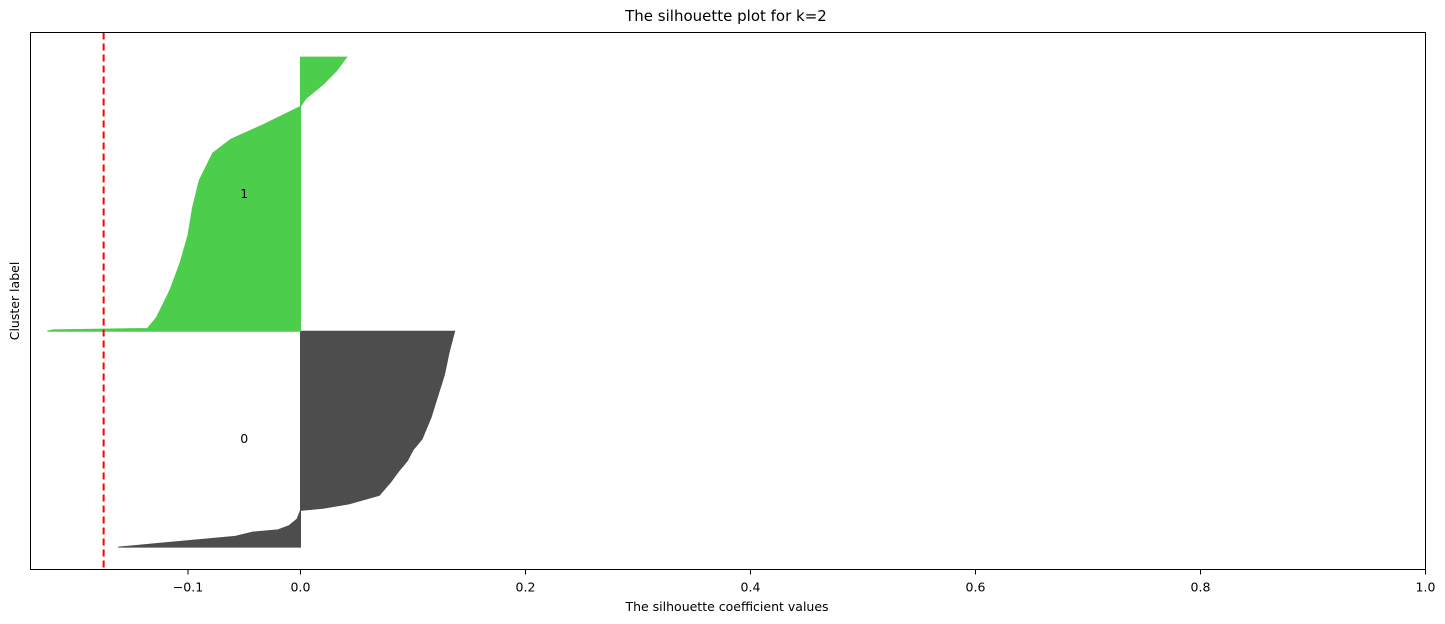  What do you see at coordinates (1426, 587) in the screenshot?
I see `x-tick-label: 1.0` at bounding box center [1426, 587].